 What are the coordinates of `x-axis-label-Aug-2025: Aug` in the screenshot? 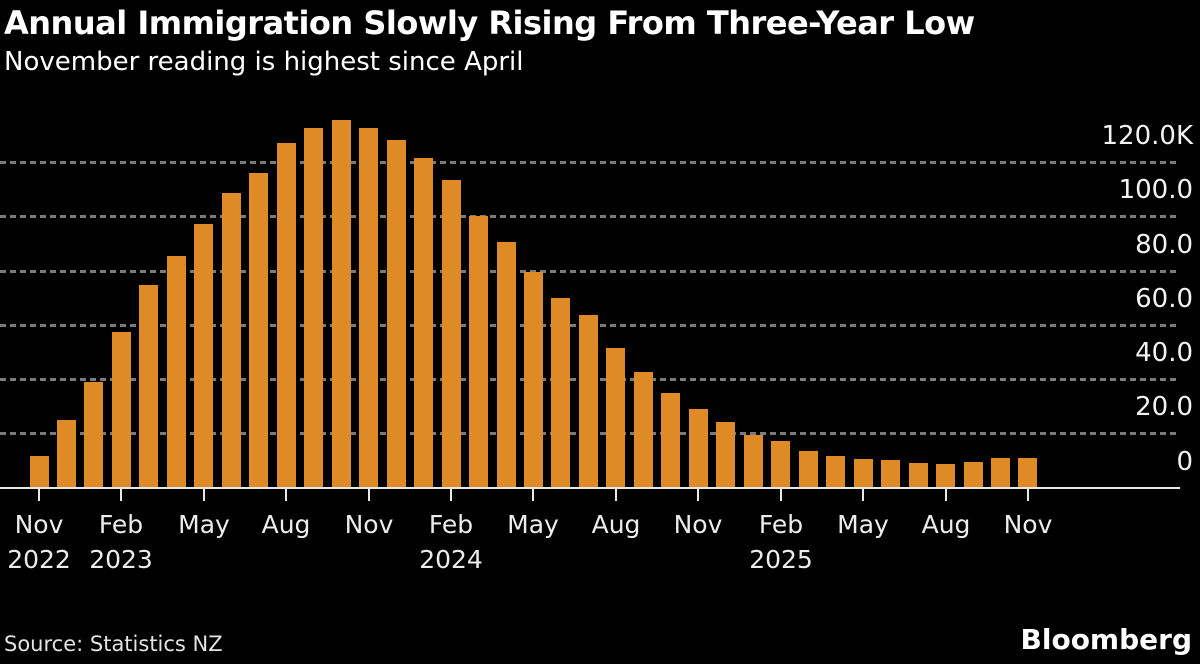 It's located at (946, 524).